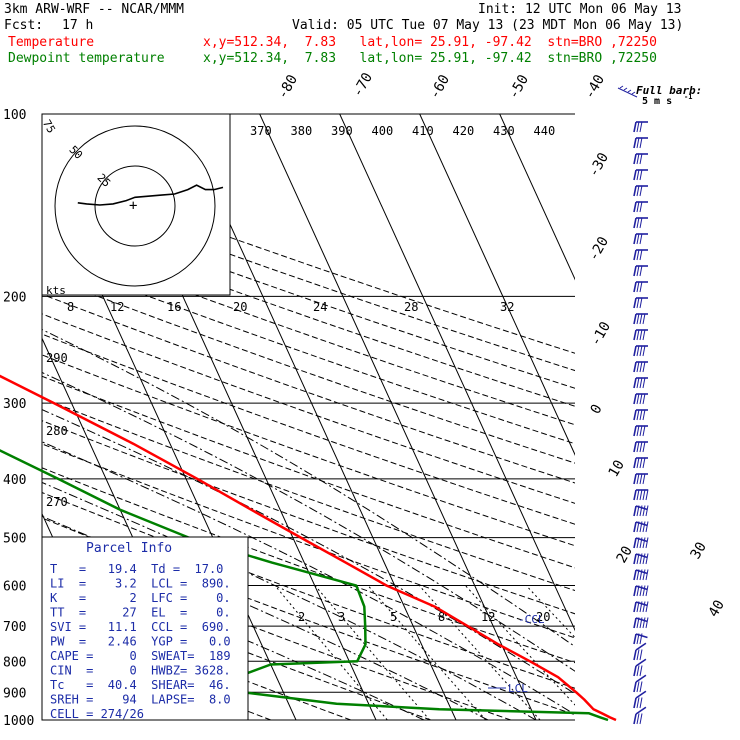 The height and width of the screenshot is (740, 740). I want to click on pressure-tick-label: 400, so click(14, 480).